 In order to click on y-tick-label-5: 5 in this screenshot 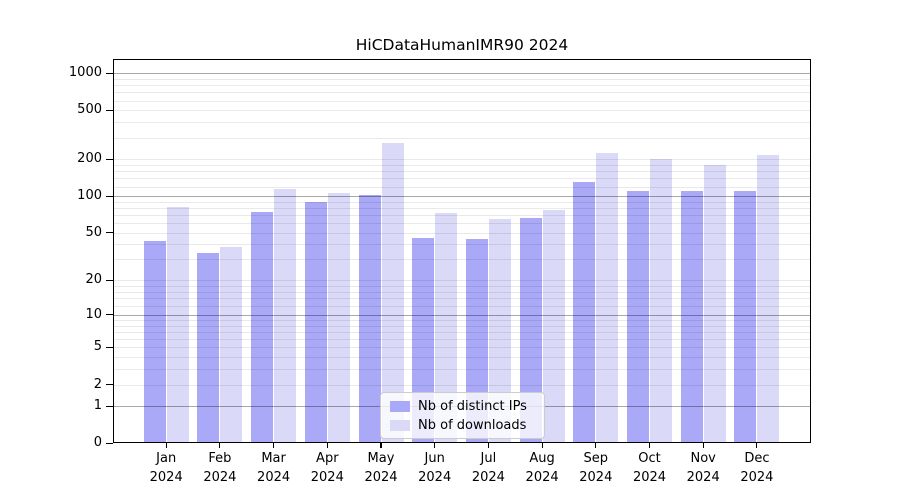, I will do `click(97, 347)`.